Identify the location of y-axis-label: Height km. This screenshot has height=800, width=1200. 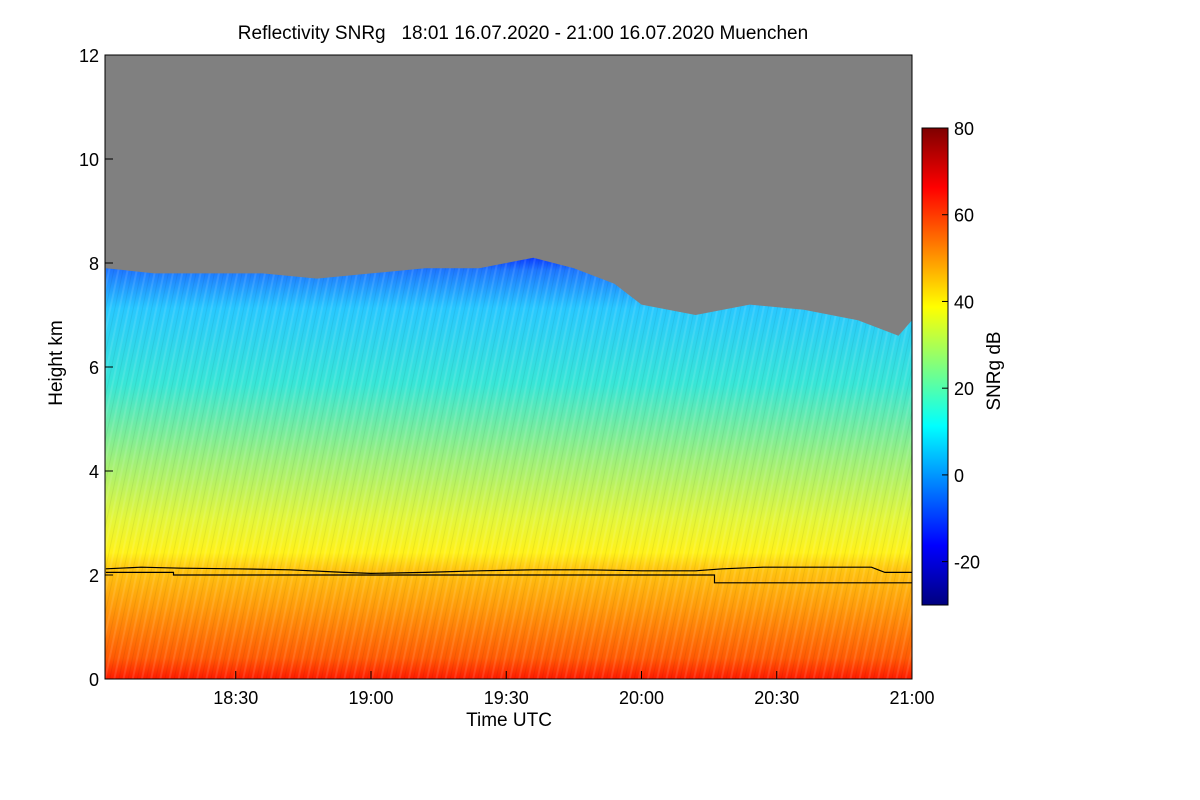
(56, 363).